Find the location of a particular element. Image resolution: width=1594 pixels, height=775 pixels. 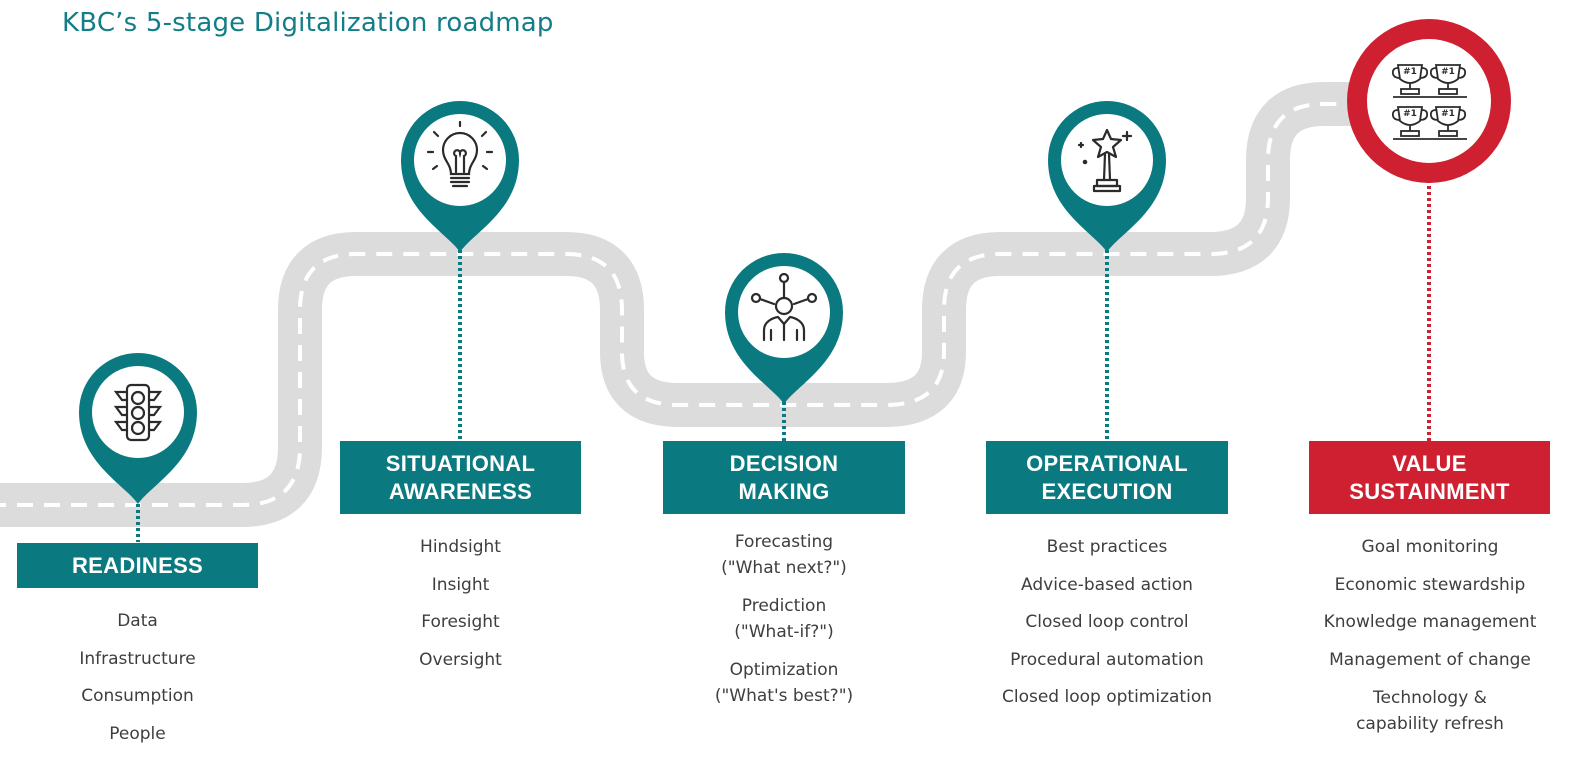

list-item: Advice-based action is located at coordinates (1107, 584).